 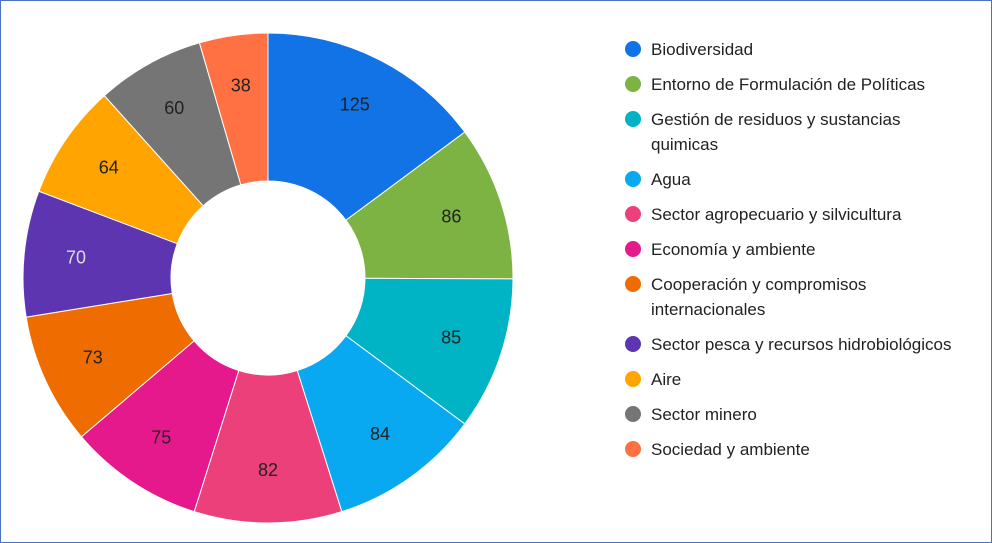 I want to click on legend-item: Aire, so click(x=797, y=379).